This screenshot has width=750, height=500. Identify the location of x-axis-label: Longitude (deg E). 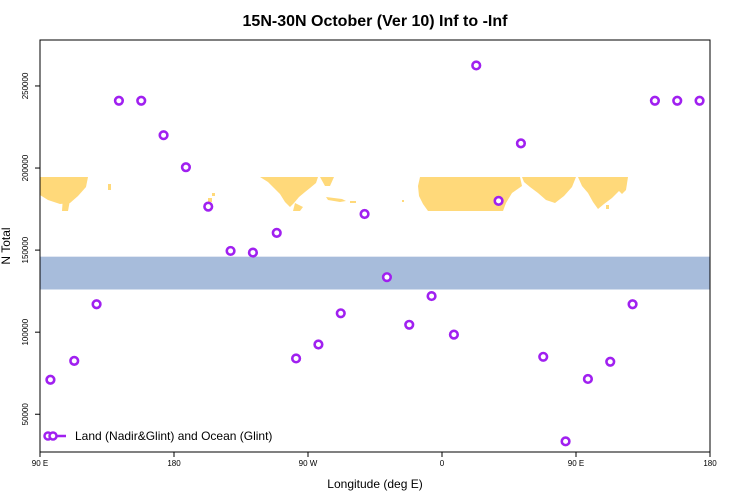
(374, 484).